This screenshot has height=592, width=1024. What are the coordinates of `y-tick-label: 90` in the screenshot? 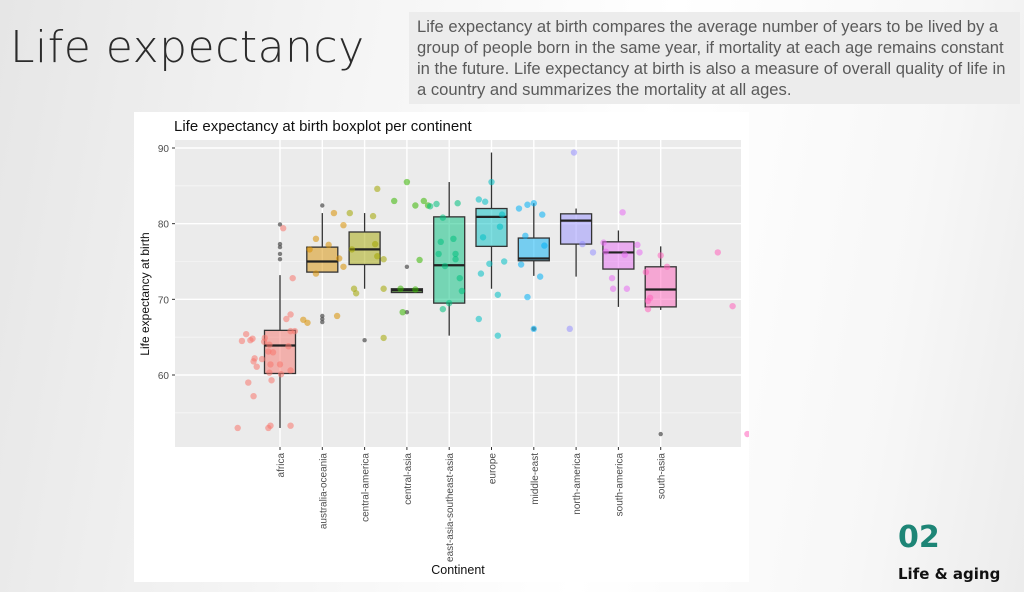 It's located at (164, 149).